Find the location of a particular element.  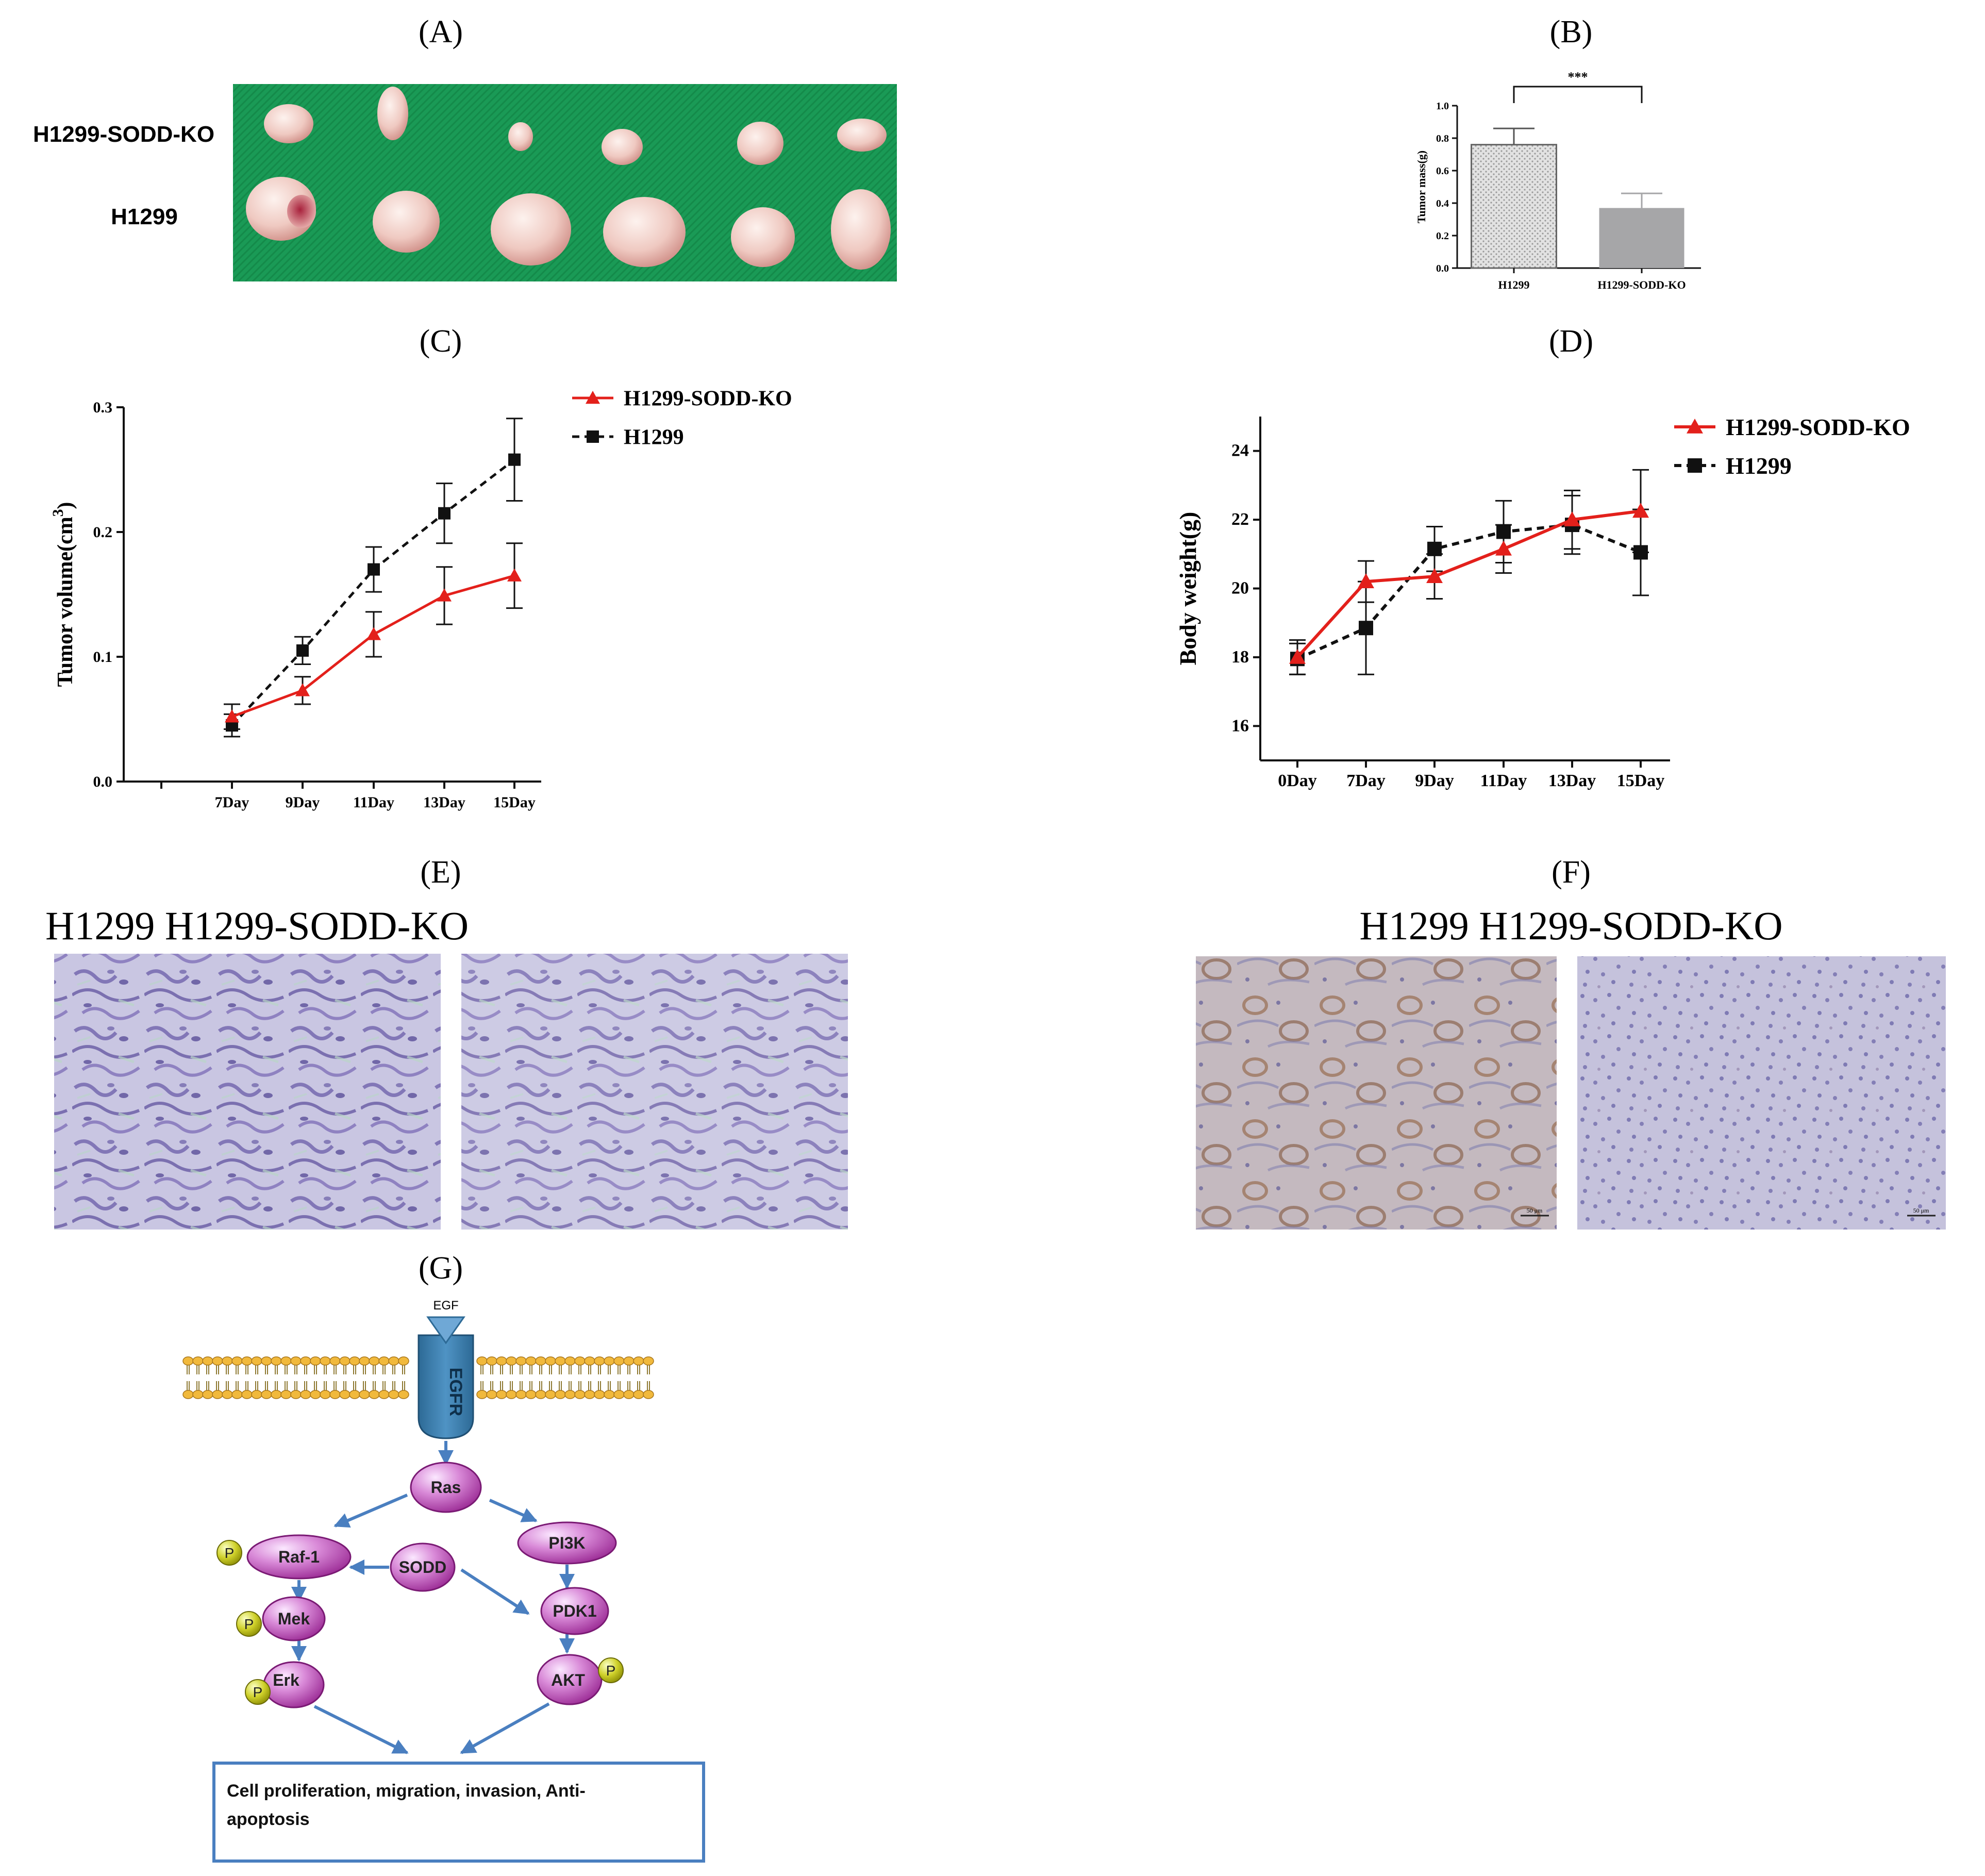

panel-a: H1299-SODD-KO H1299 is located at coordinates (465, 182).